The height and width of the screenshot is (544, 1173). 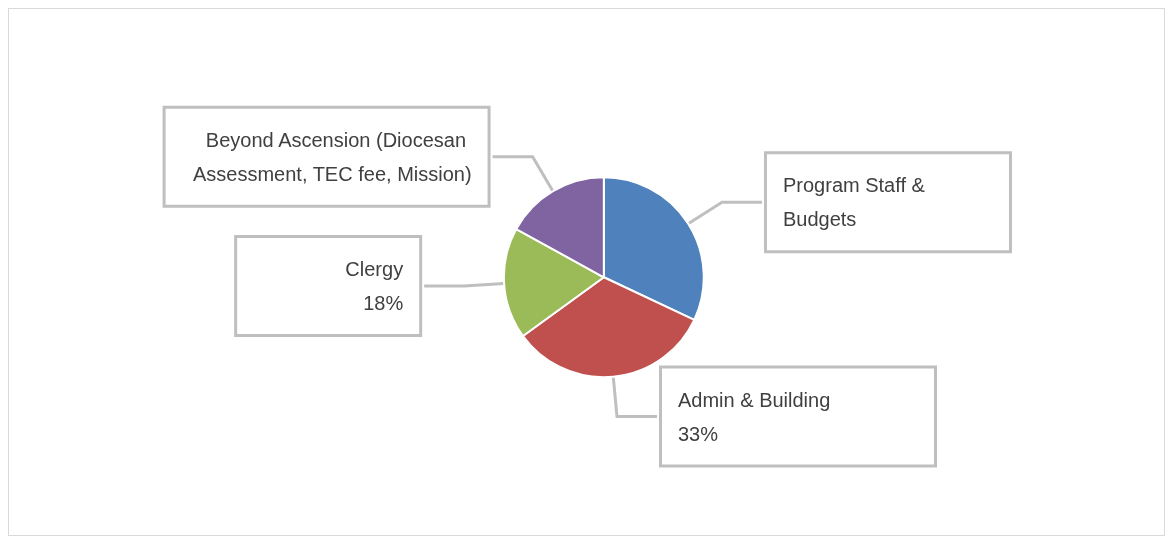 I want to click on slice-label: Program Staff & Budgets, so click(x=856, y=202).